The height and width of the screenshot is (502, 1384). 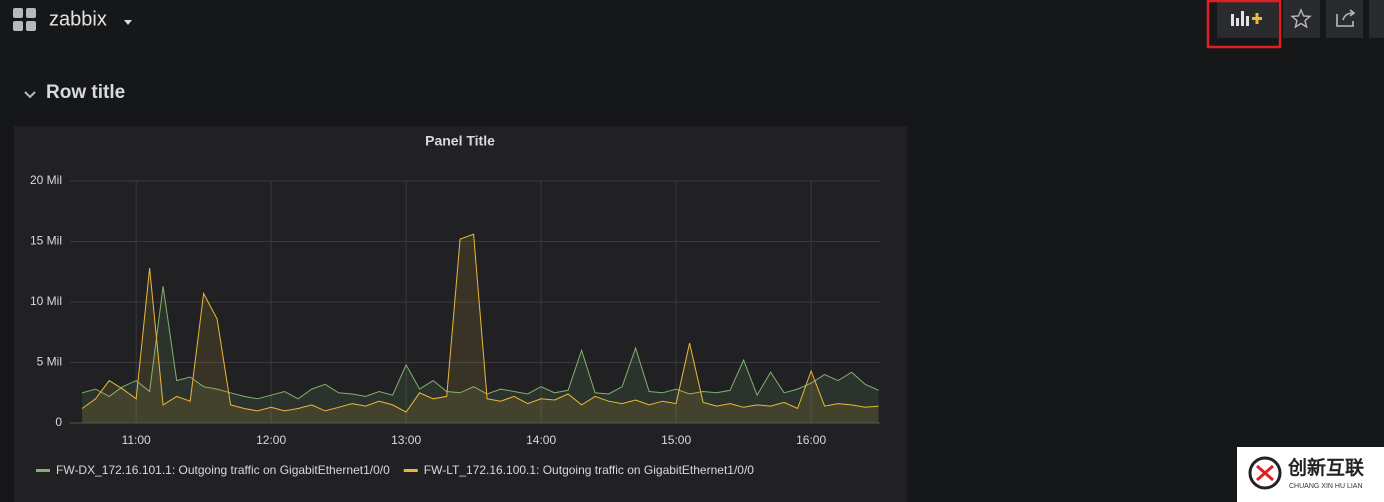 What do you see at coordinates (136, 440) in the screenshot?
I see `x-tick-label: 11:00` at bounding box center [136, 440].